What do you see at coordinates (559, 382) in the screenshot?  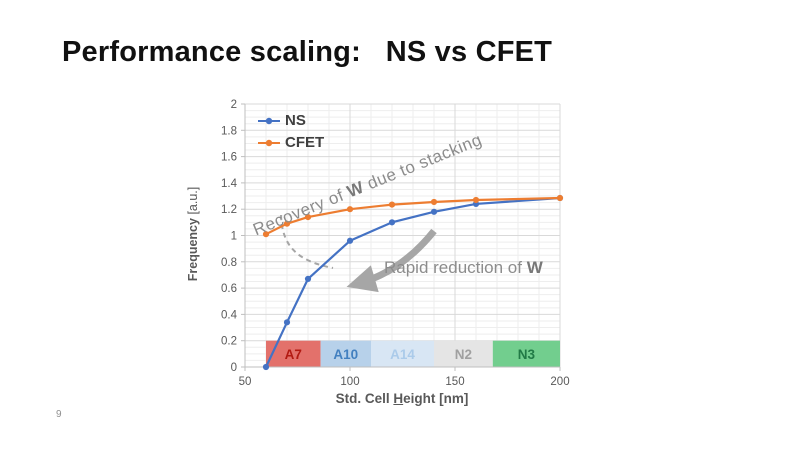 I see `x-tick-label-200: 200` at bounding box center [559, 382].